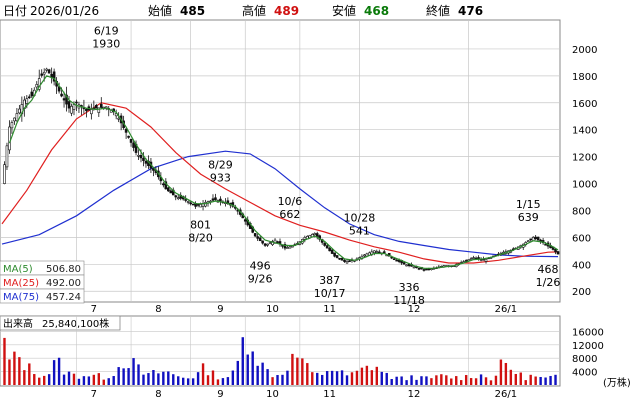 This screenshot has height=400, width=632. I want to click on volume-label-box, so click(60, 323).